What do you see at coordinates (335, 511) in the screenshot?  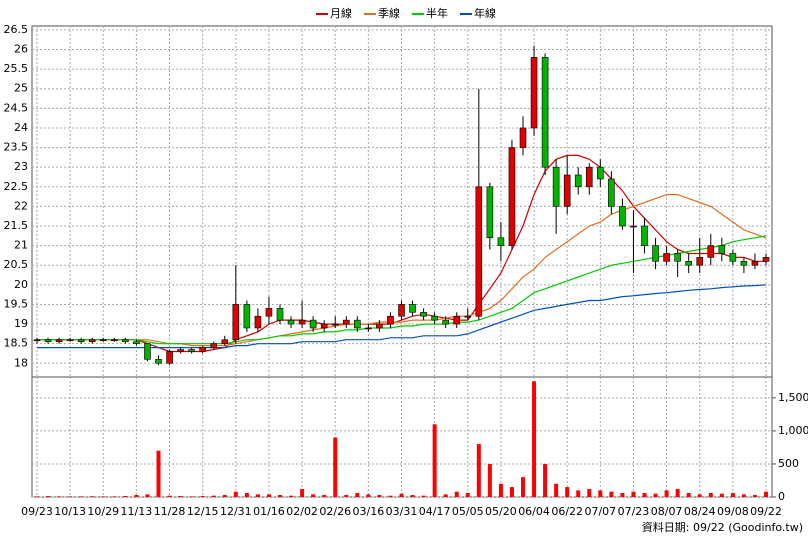 I see `x-tick-label: 02/26` at bounding box center [335, 511].